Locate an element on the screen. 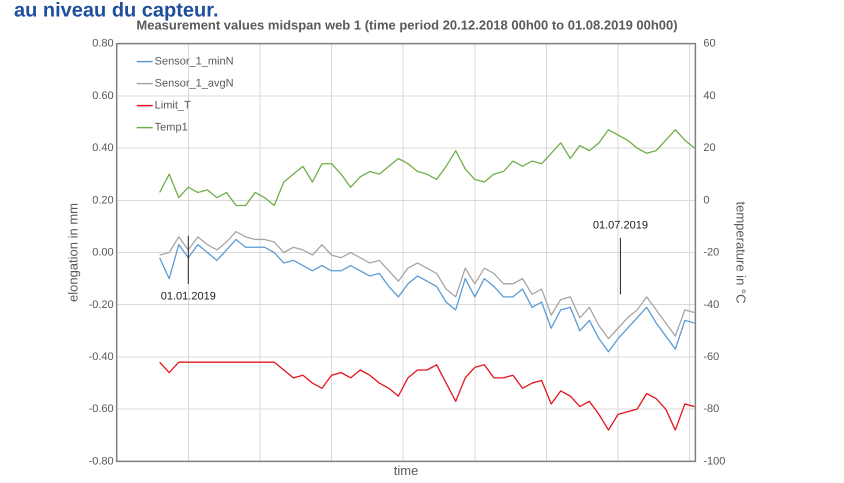  y2-tick-label: 40 is located at coordinates (709, 96).